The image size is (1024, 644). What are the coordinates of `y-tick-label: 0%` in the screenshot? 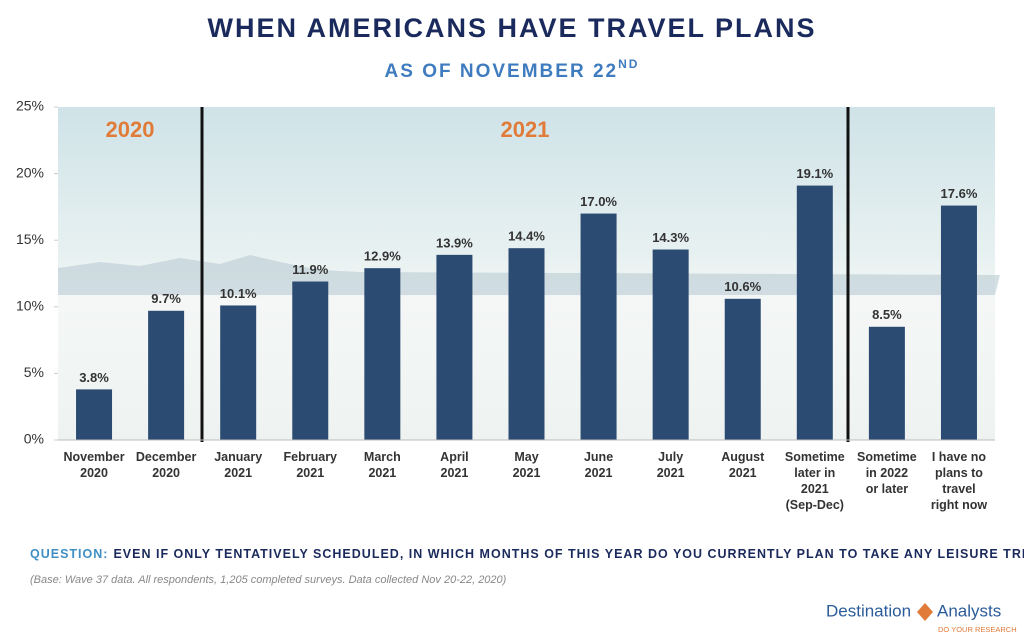 It's located at (34, 439).